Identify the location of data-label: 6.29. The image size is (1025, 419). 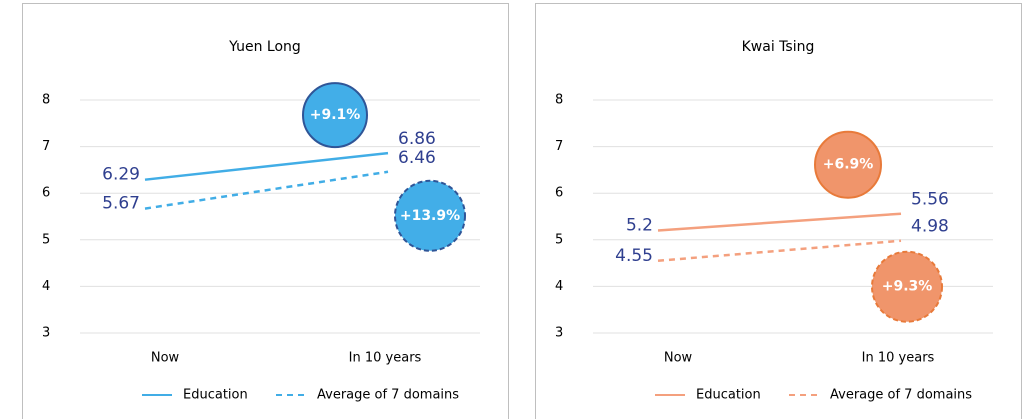
(121, 175).